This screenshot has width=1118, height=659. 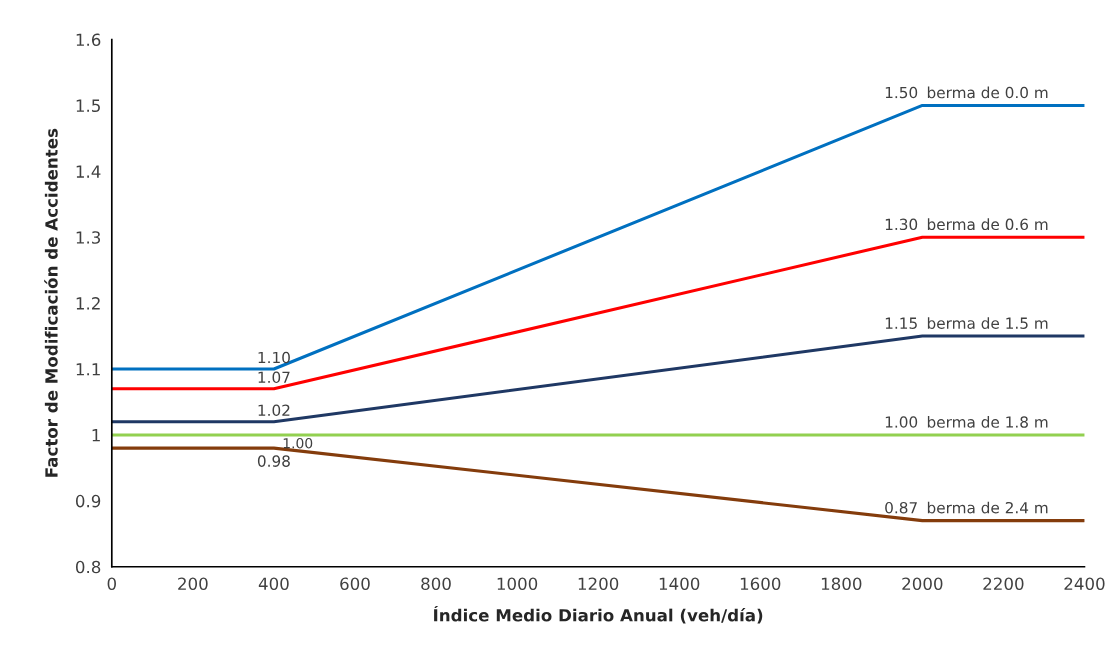 I want to click on x-tick-label: 600, so click(x=355, y=584).